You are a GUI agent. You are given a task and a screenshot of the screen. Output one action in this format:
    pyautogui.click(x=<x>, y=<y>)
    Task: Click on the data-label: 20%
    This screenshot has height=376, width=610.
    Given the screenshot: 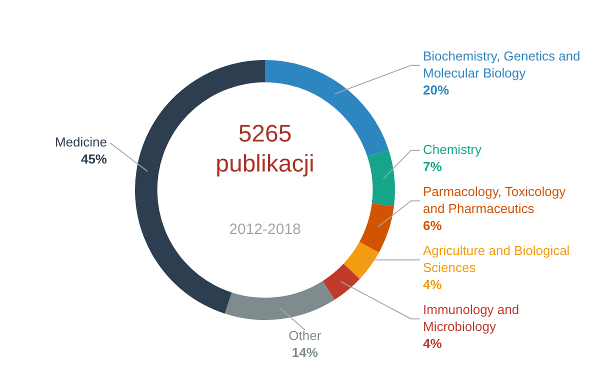 What is the action you would take?
    pyautogui.click(x=436, y=90)
    